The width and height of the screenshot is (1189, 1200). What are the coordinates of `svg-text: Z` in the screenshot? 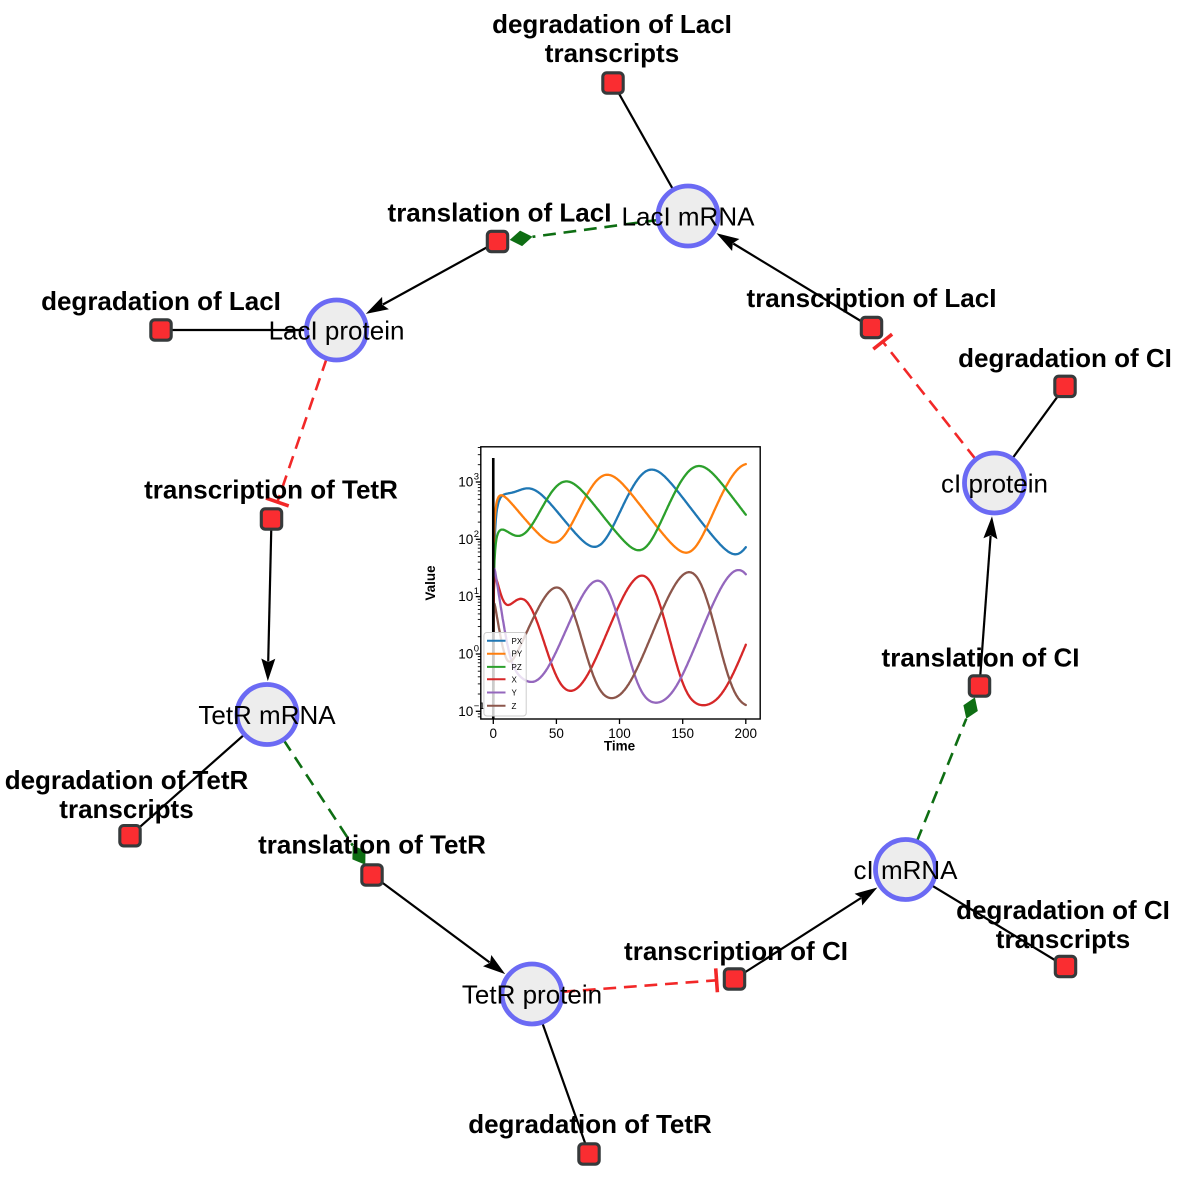 It's located at (514, 706).